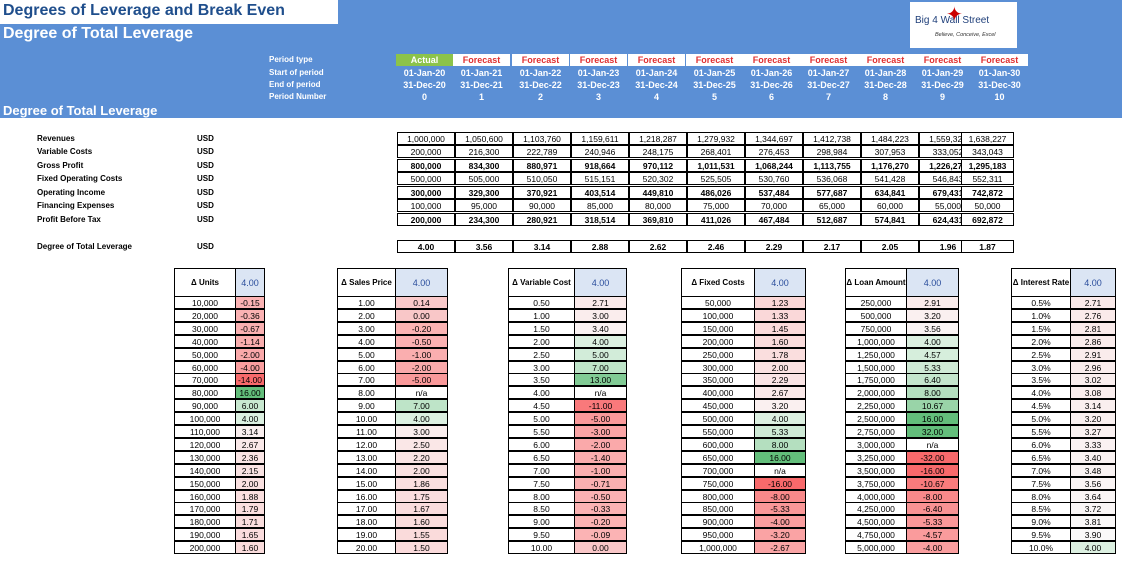 The height and width of the screenshot is (571, 1122). Describe the element at coordinates (250, 354) in the screenshot. I see `sens-output: -2.00` at that location.